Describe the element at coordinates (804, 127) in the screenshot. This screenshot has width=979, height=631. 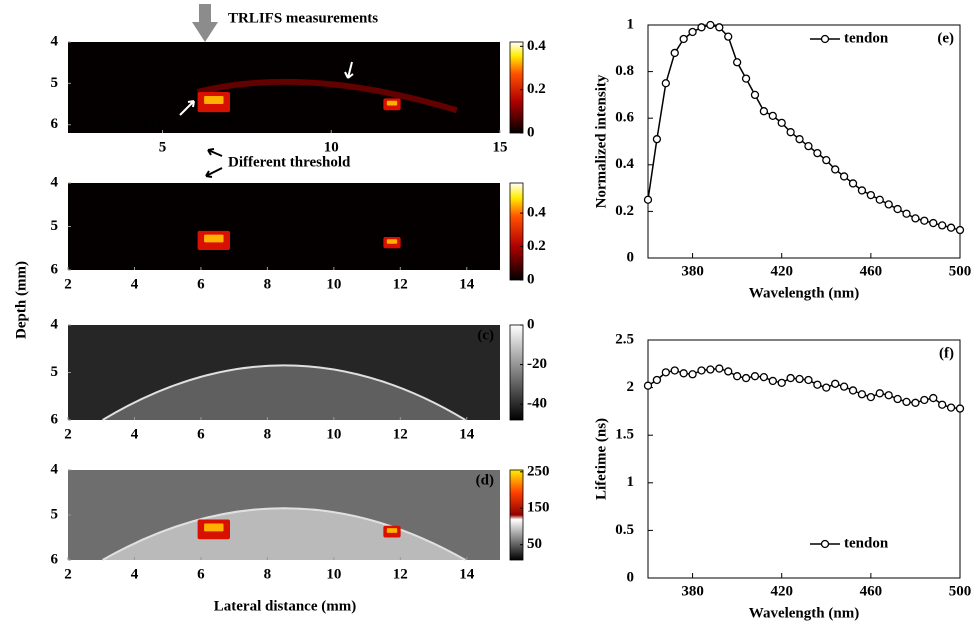
I see `series-line` at that location.